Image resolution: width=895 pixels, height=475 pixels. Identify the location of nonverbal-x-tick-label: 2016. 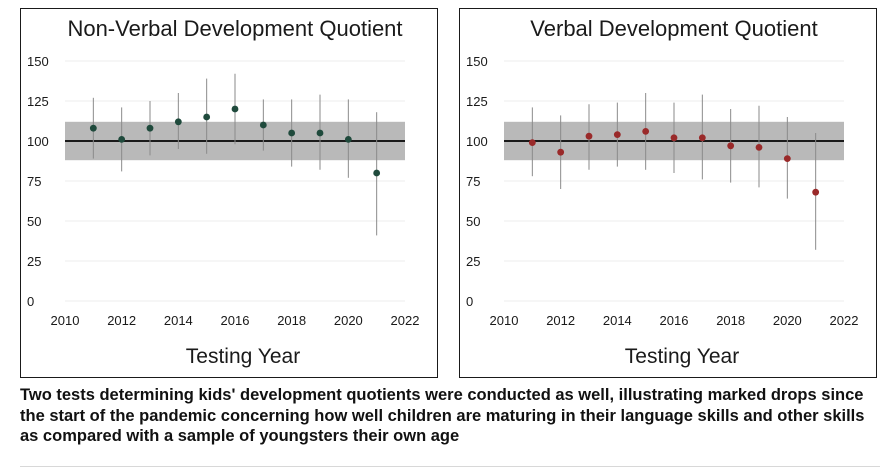
(235, 320).